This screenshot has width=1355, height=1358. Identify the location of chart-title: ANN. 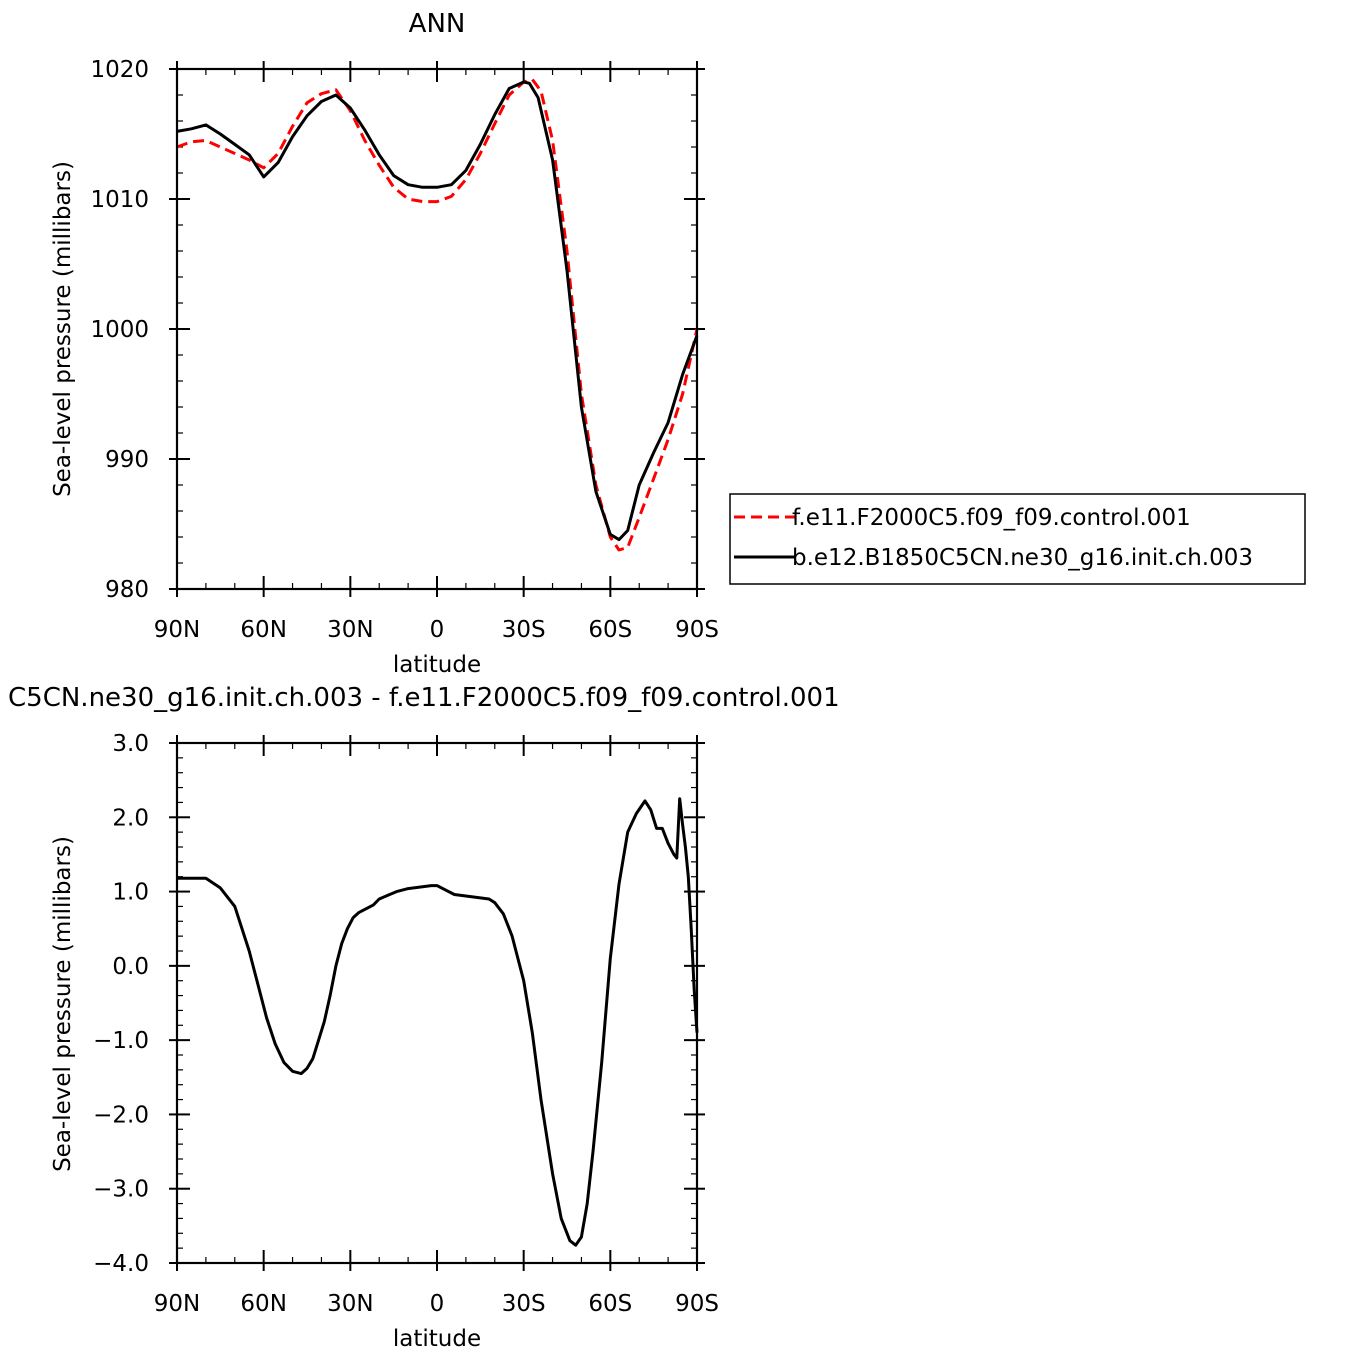
(437, 24).